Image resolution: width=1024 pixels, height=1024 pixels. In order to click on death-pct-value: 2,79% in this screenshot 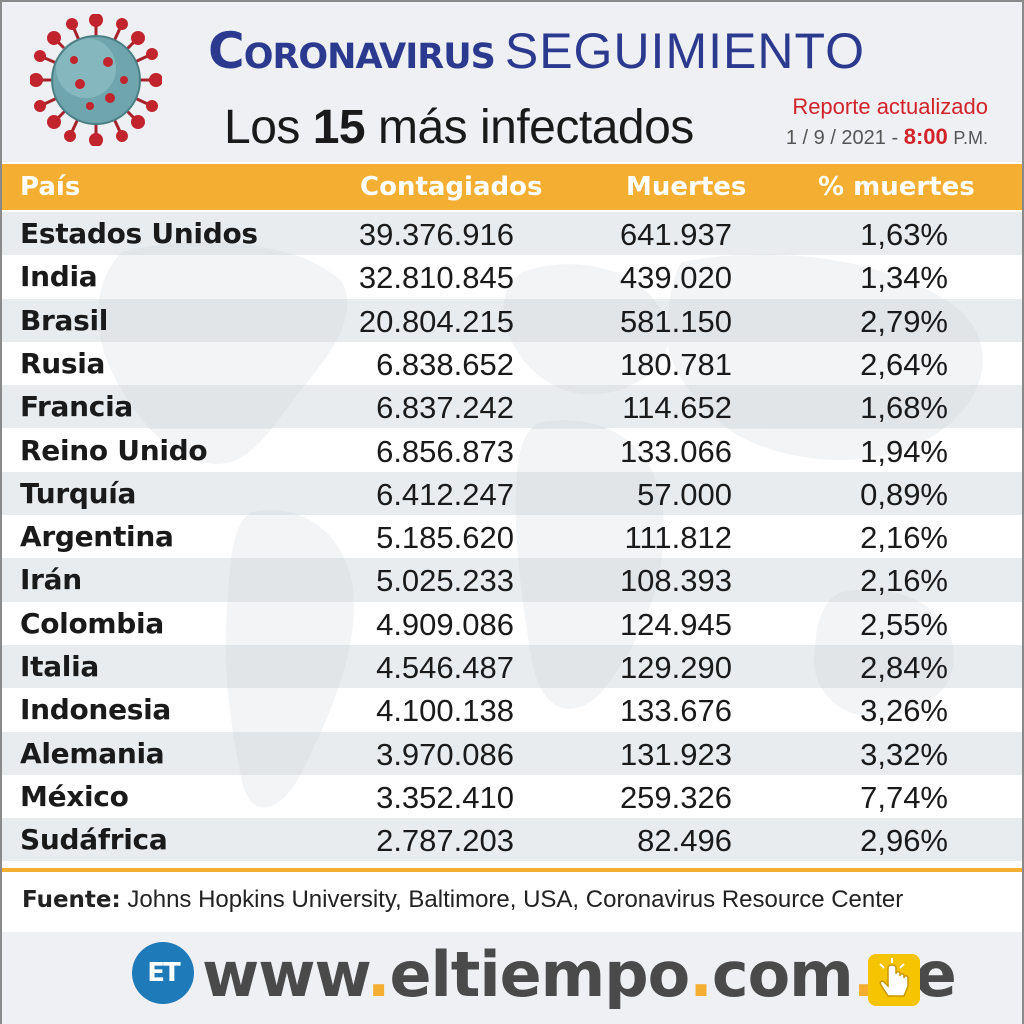, I will do `click(904, 321)`.